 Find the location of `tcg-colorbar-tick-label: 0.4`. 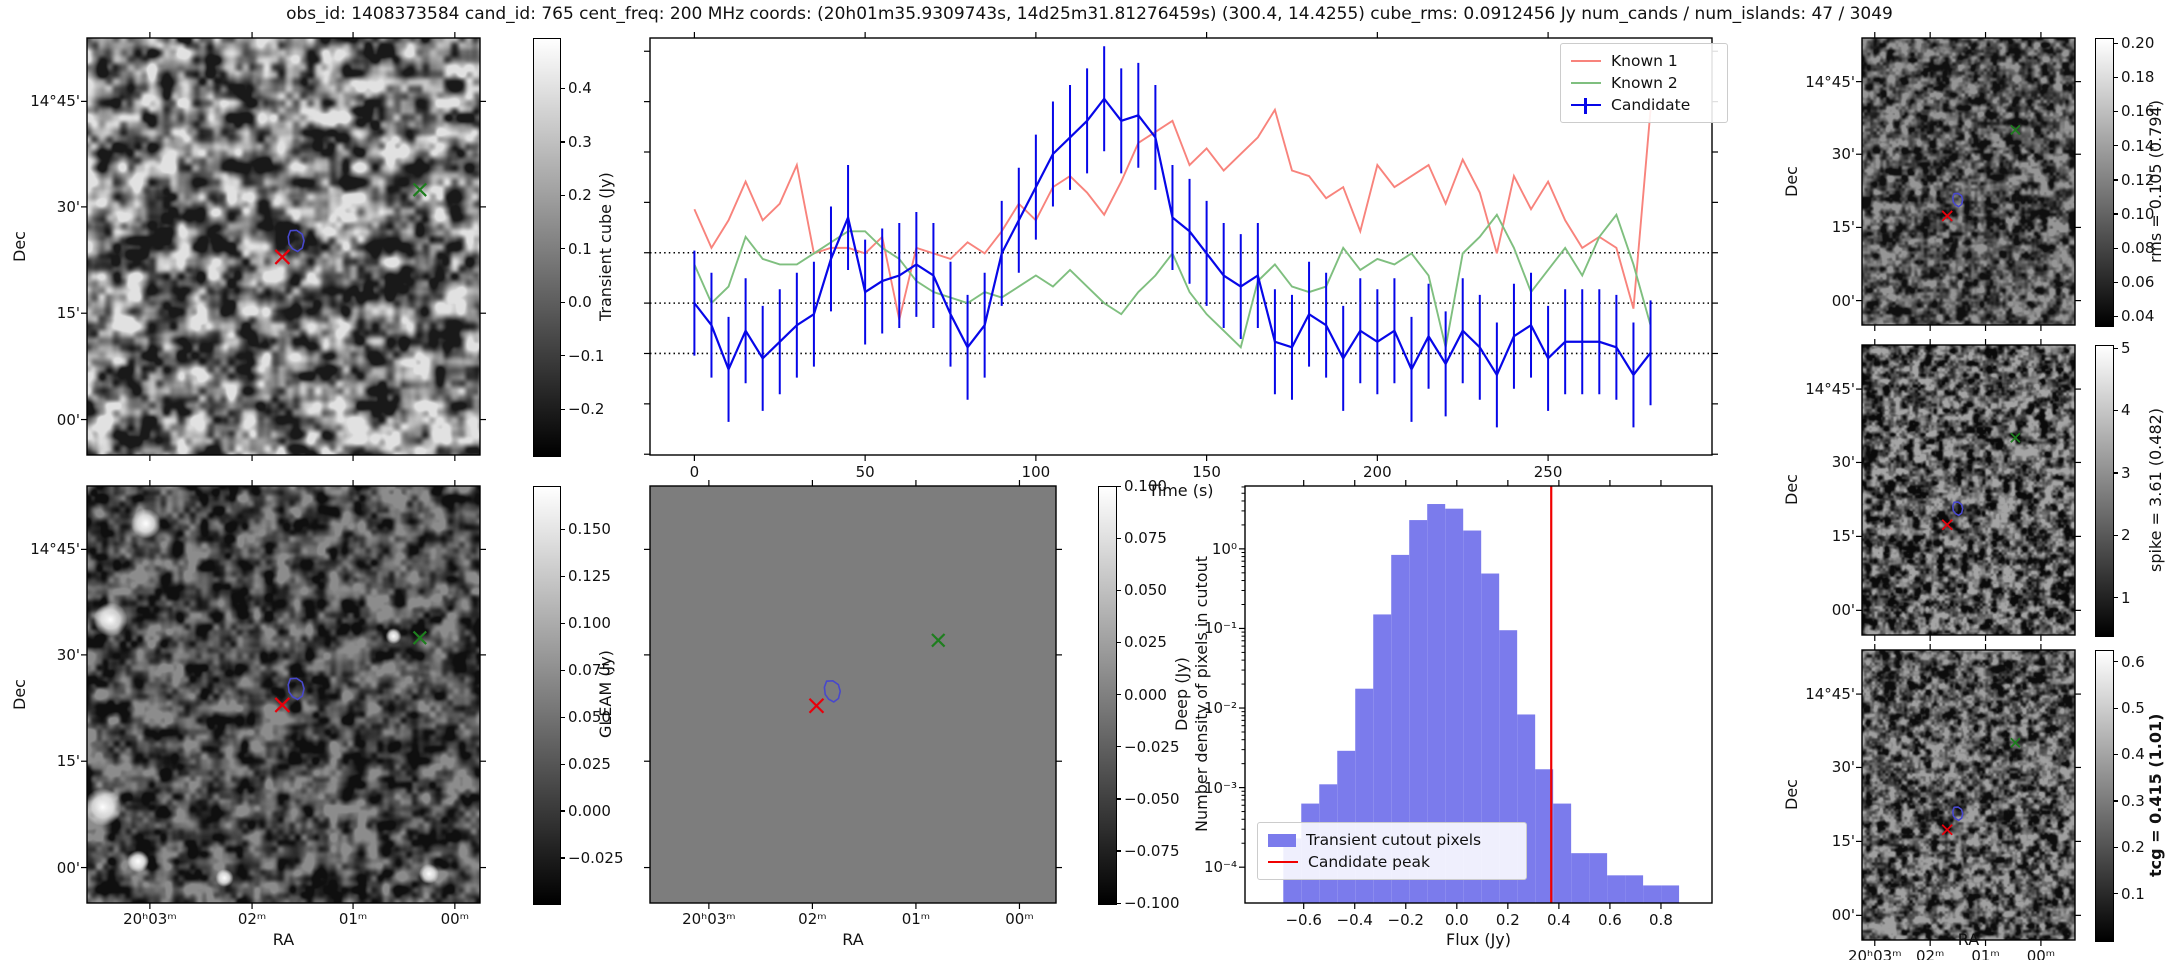

tcg-colorbar-tick-label: 0.4 is located at coordinates (2133, 754).